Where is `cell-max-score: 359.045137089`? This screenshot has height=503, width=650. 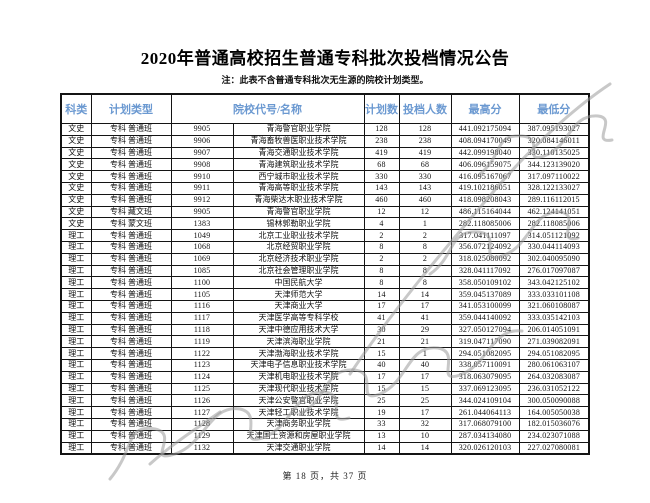 cell-max-score: 359.045137089 is located at coordinates (485, 294).